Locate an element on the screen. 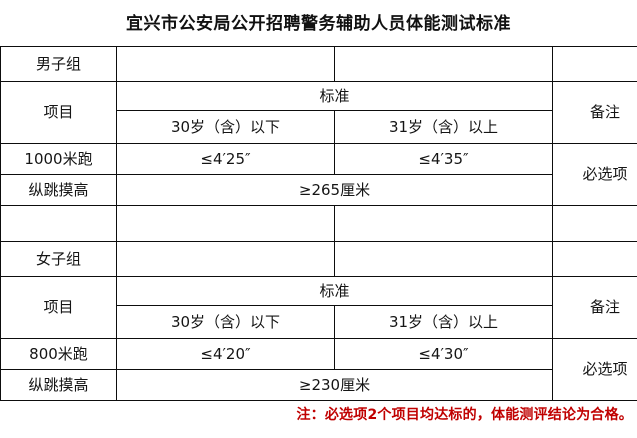  men-note-required: 必选项 is located at coordinates (594, 175).